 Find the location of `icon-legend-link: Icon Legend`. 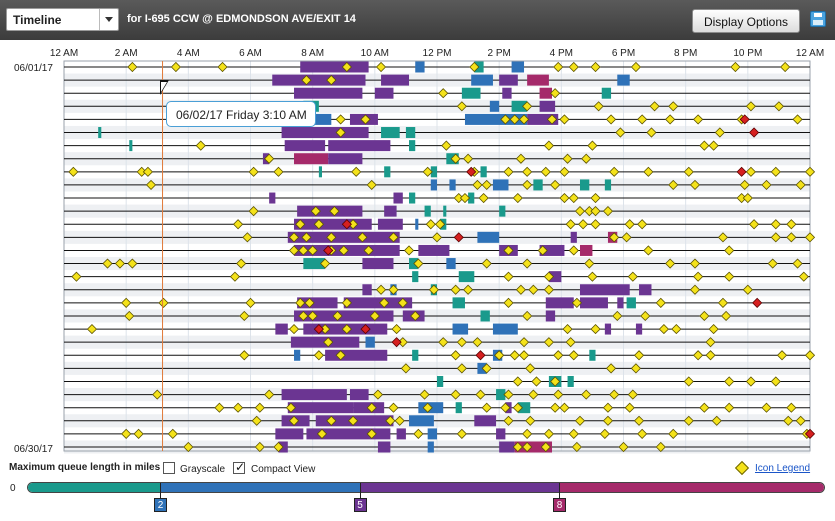

icon-legend-link: Icon Legend is located at coordinates (783, 468).